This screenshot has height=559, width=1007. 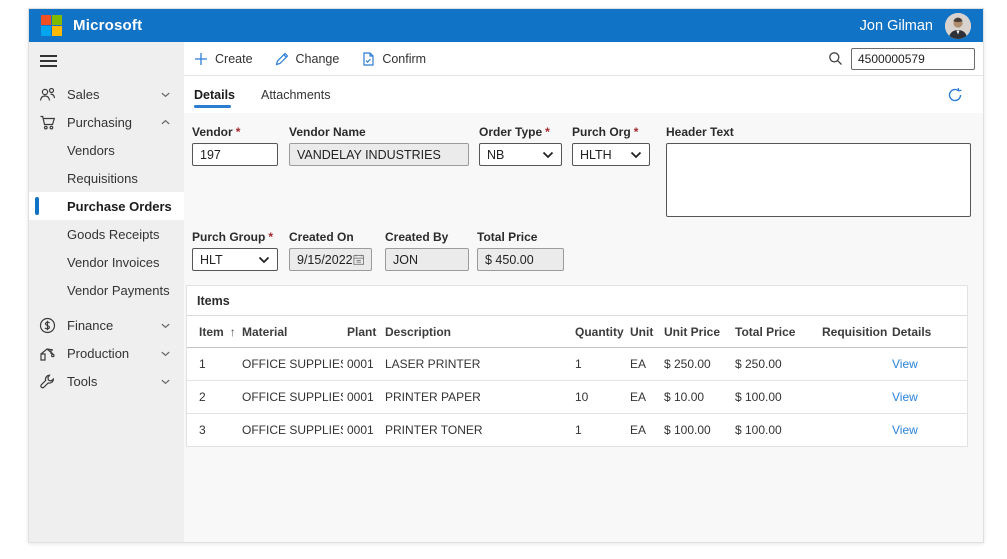 What do you see at coordinates (327, 132) in the screenshot?
I see `vendor-name-label: Vendor Name` at bounding box center [327, 132].